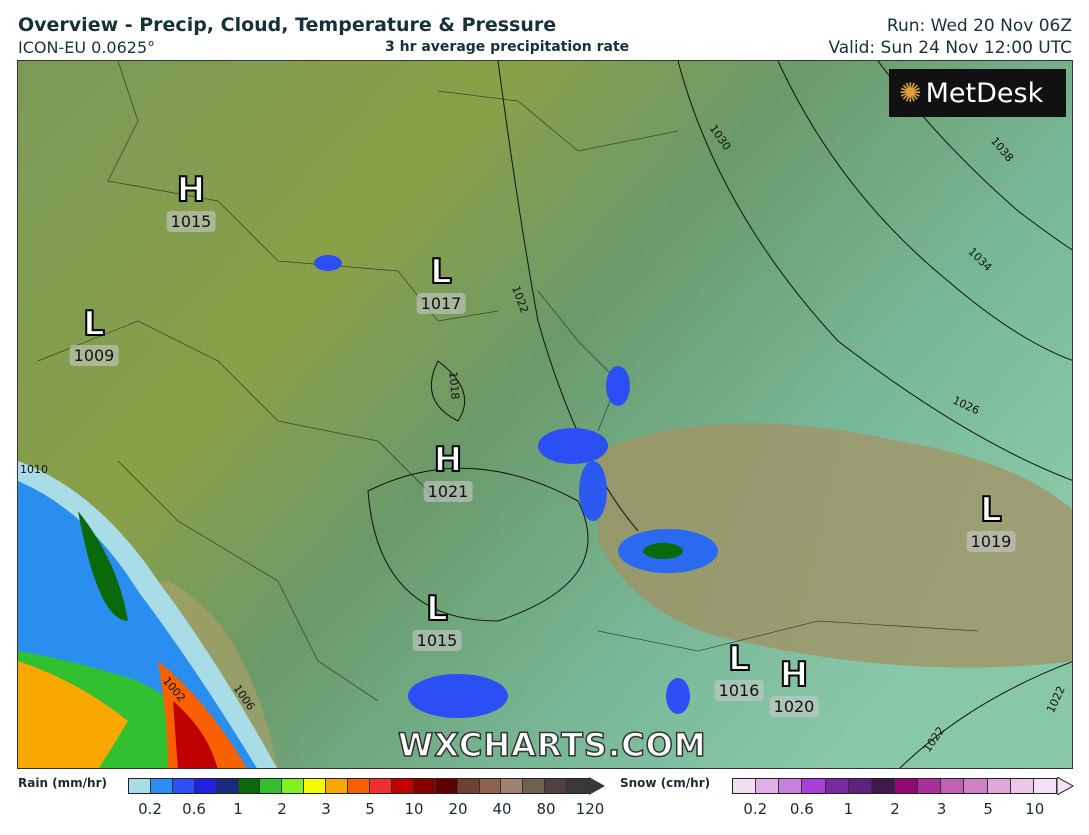  I want to click on isobar-label: 1018, so click(454, 385).